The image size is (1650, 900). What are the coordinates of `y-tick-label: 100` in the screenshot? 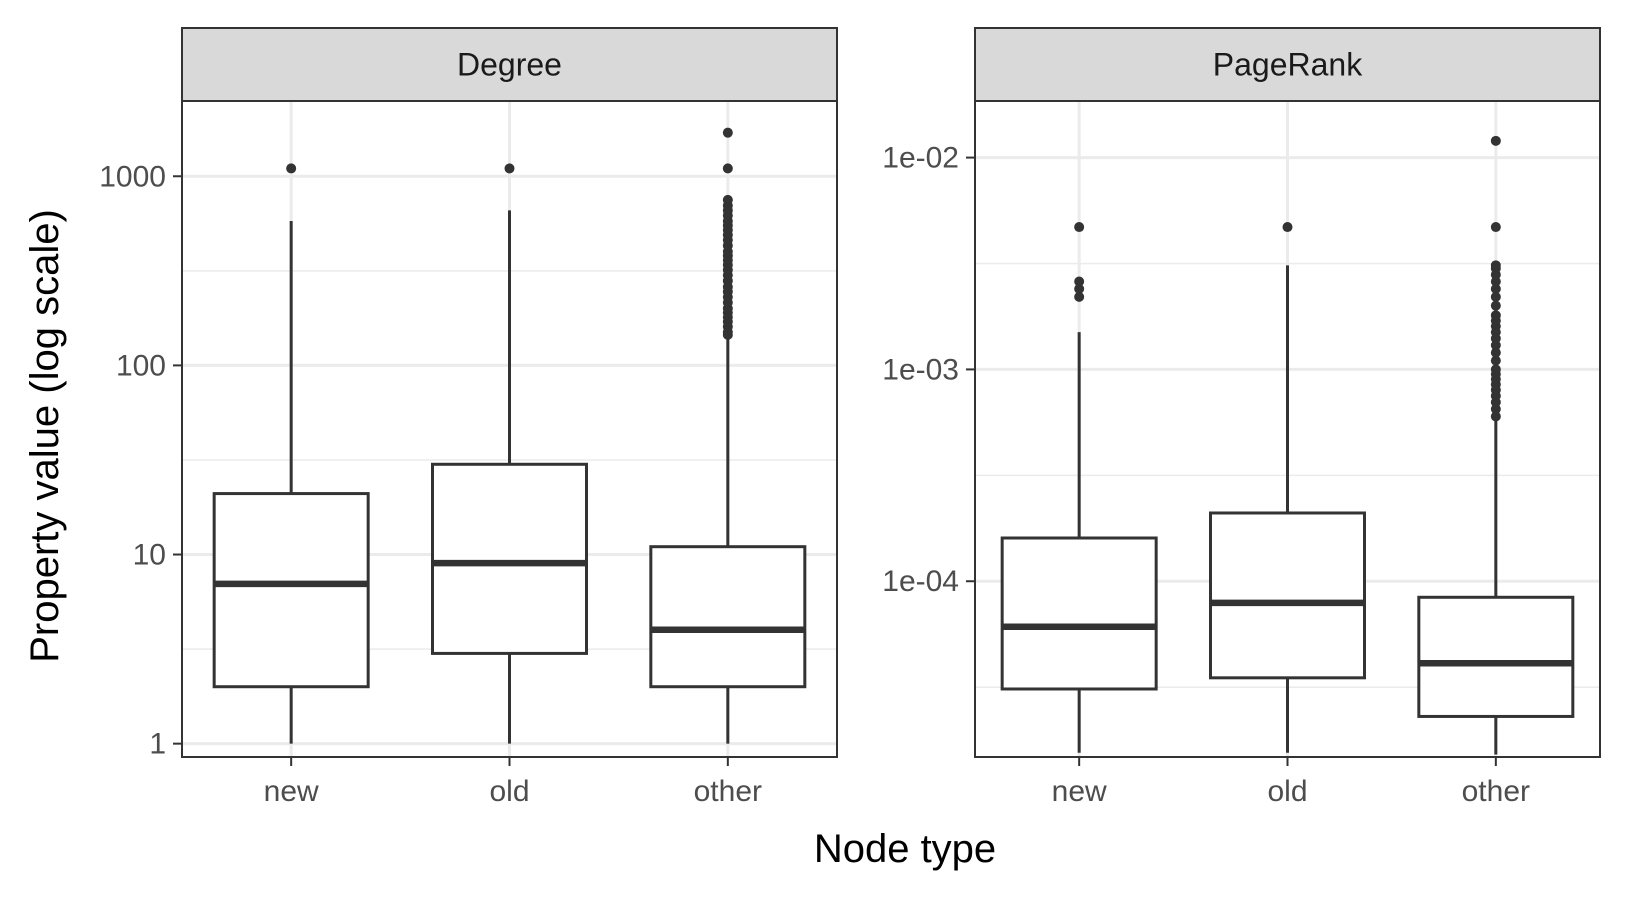 It's located at (141, 365).